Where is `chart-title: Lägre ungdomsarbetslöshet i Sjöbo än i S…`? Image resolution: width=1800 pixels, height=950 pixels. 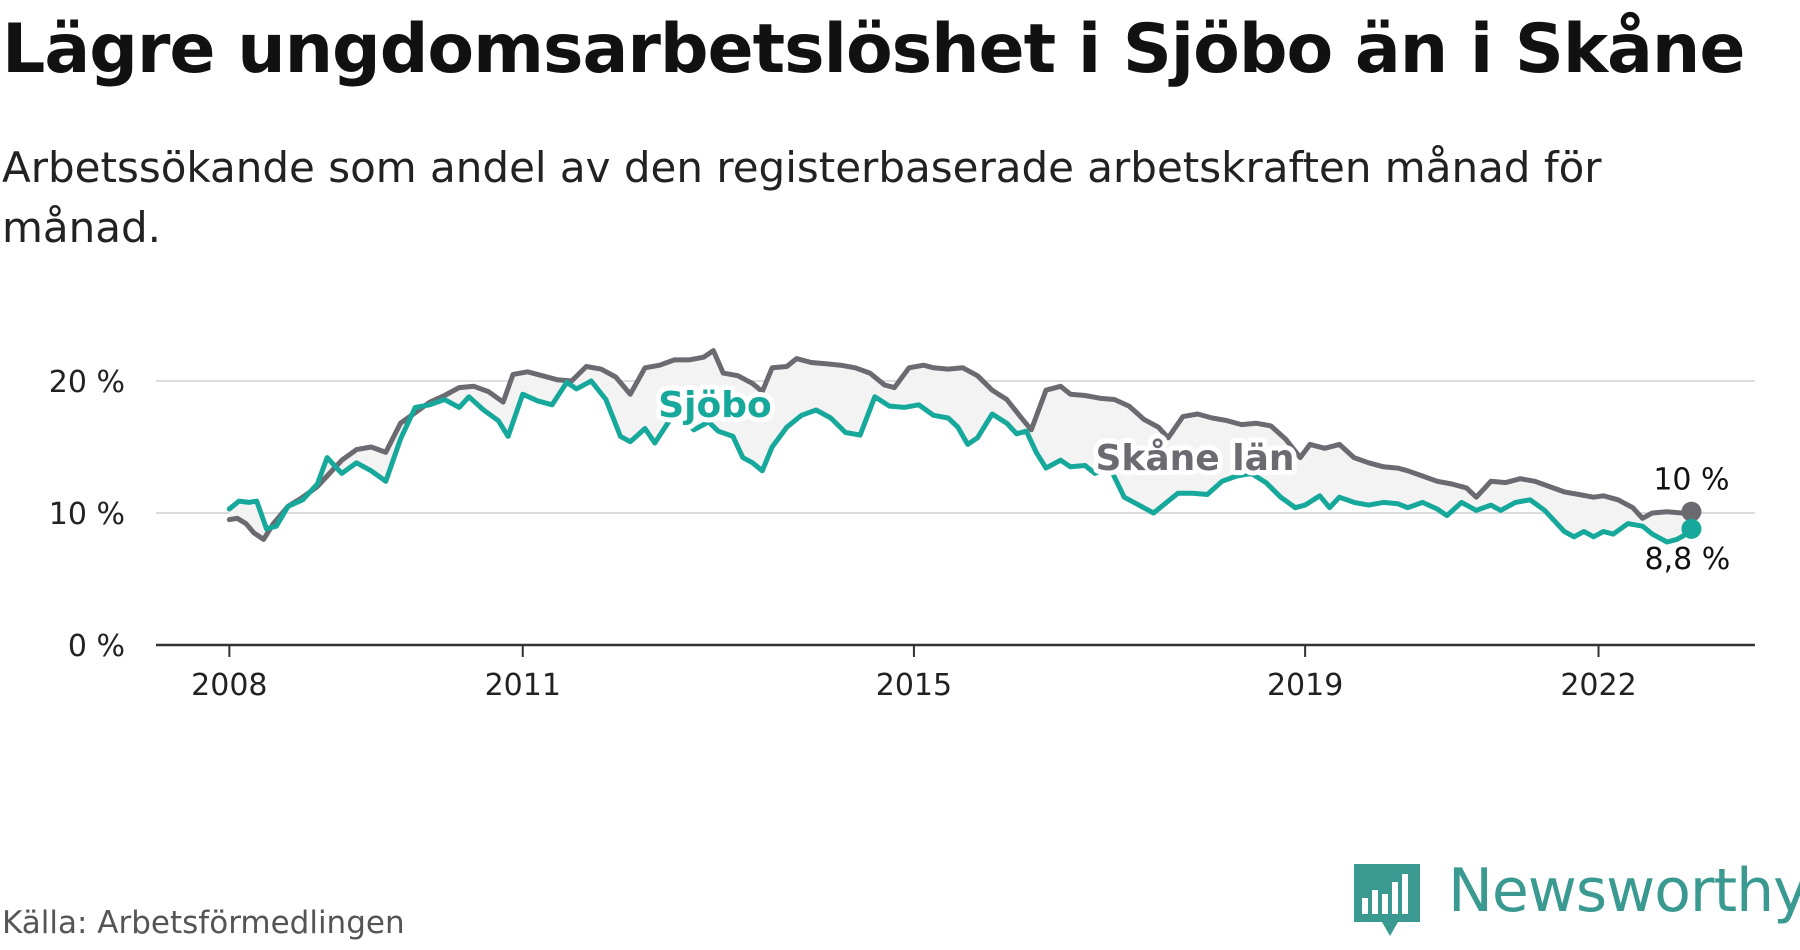
chart-title: Lägre ungdomsarbetslöshet i Sjöbo än i S… is located at coordinates (873, 49).